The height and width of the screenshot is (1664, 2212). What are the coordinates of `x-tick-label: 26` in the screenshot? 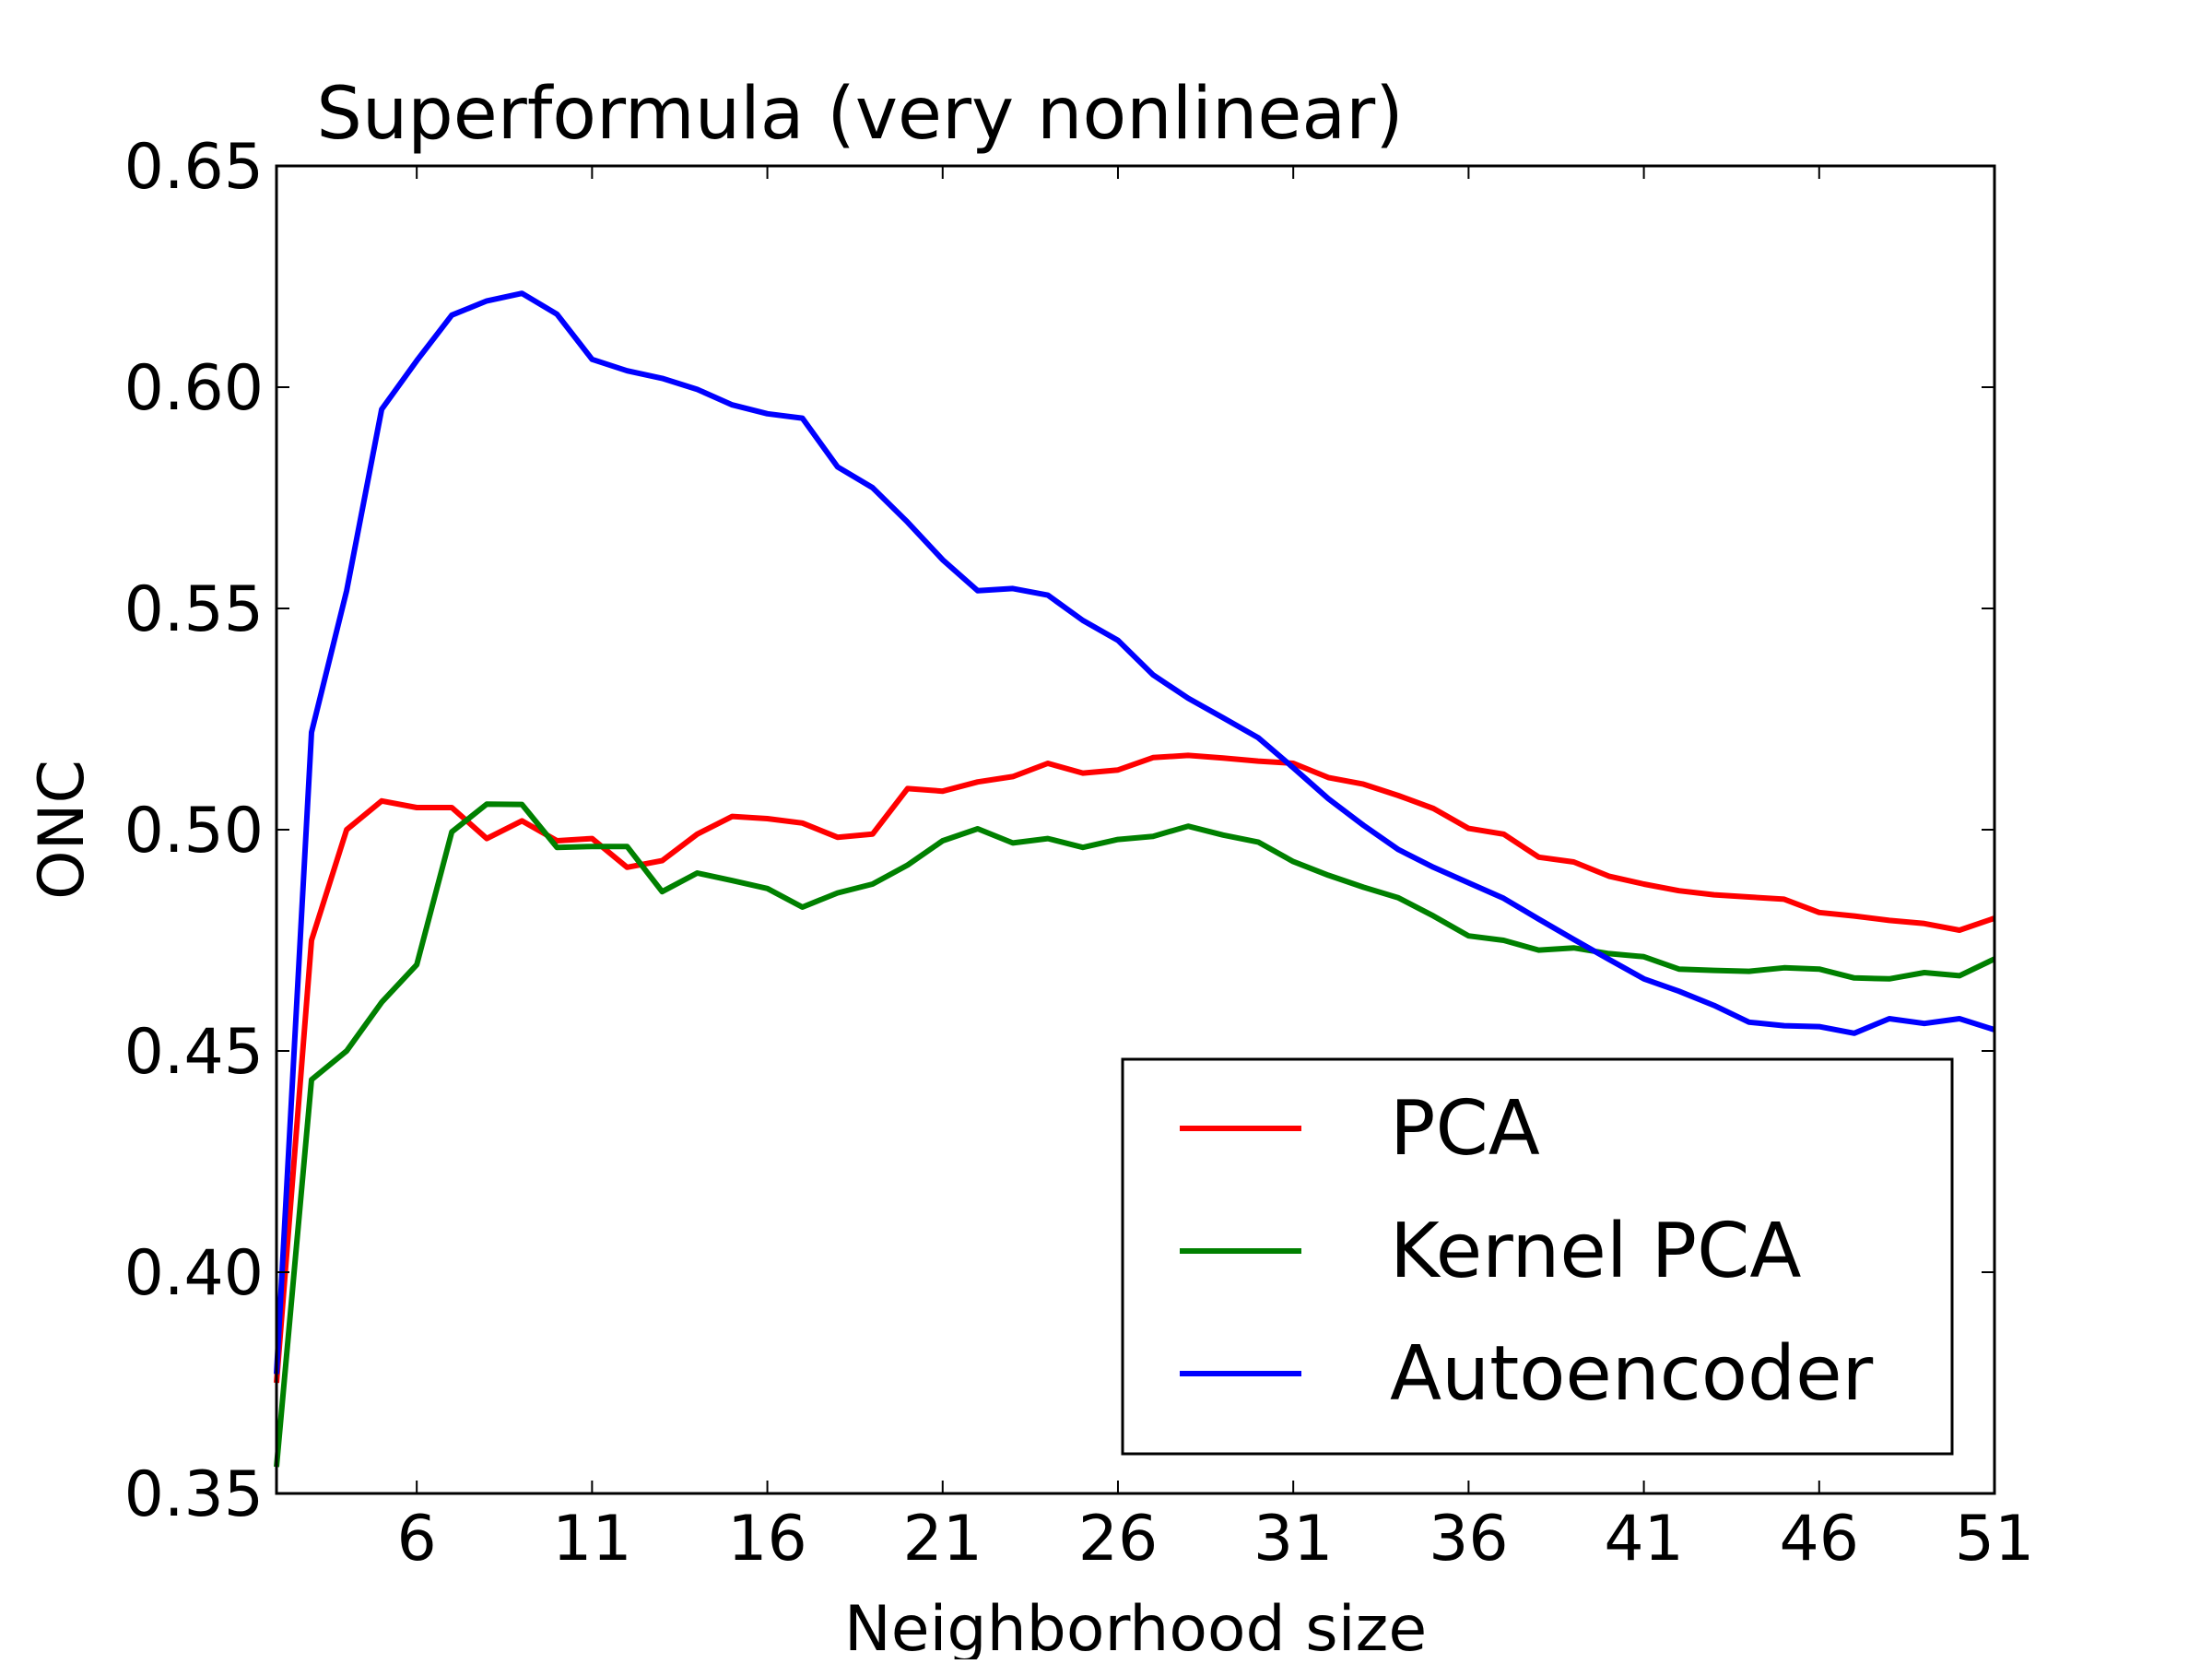 It's located at (1118, 1539).